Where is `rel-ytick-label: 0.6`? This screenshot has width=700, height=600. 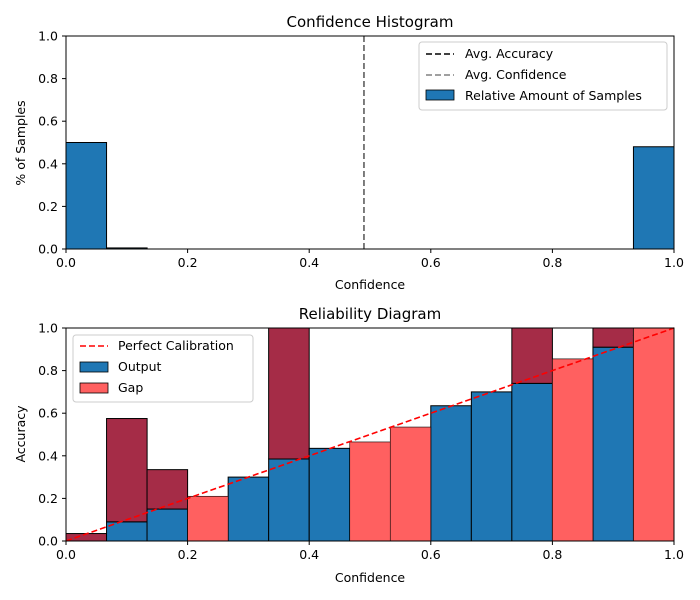
rel-ytick-label: 0.6 is located at coordinates (48, 413).